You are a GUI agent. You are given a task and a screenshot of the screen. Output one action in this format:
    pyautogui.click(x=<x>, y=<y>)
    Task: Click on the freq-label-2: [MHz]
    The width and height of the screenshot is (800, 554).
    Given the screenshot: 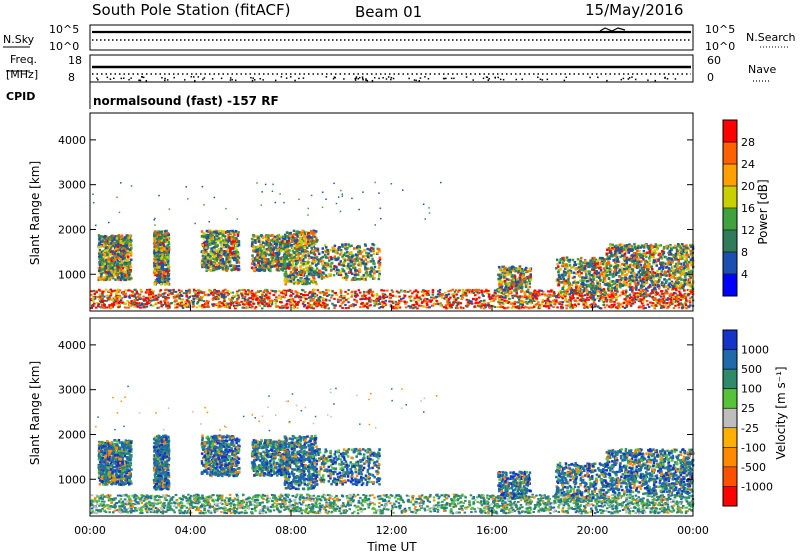 What is the action you would take?
    pyautogui.click(x=22, y=74)
    